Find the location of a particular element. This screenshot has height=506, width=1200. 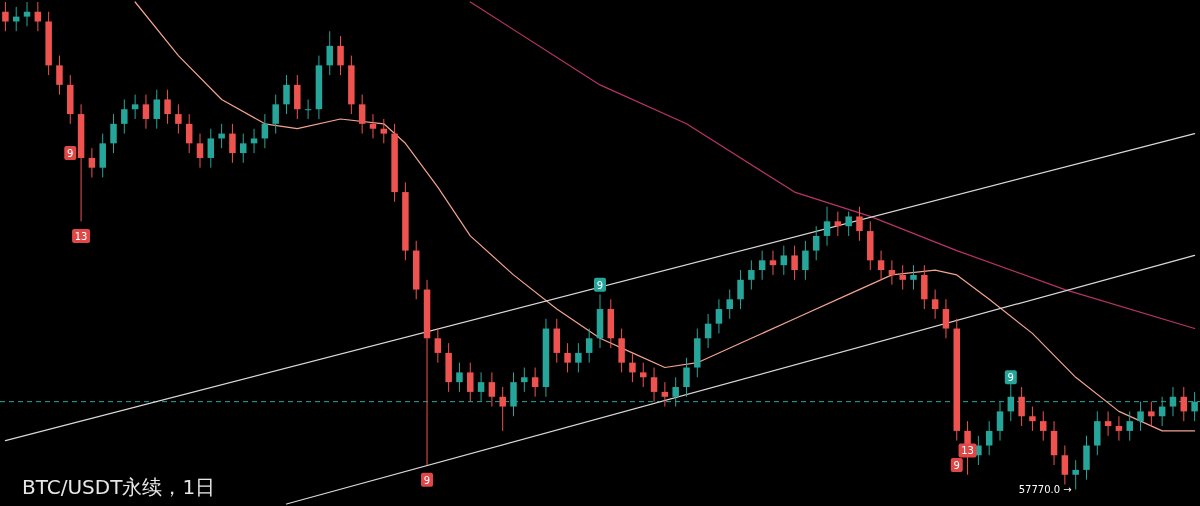

text: BTC/USDT永续，1日 is located at coordinates (119, 487).